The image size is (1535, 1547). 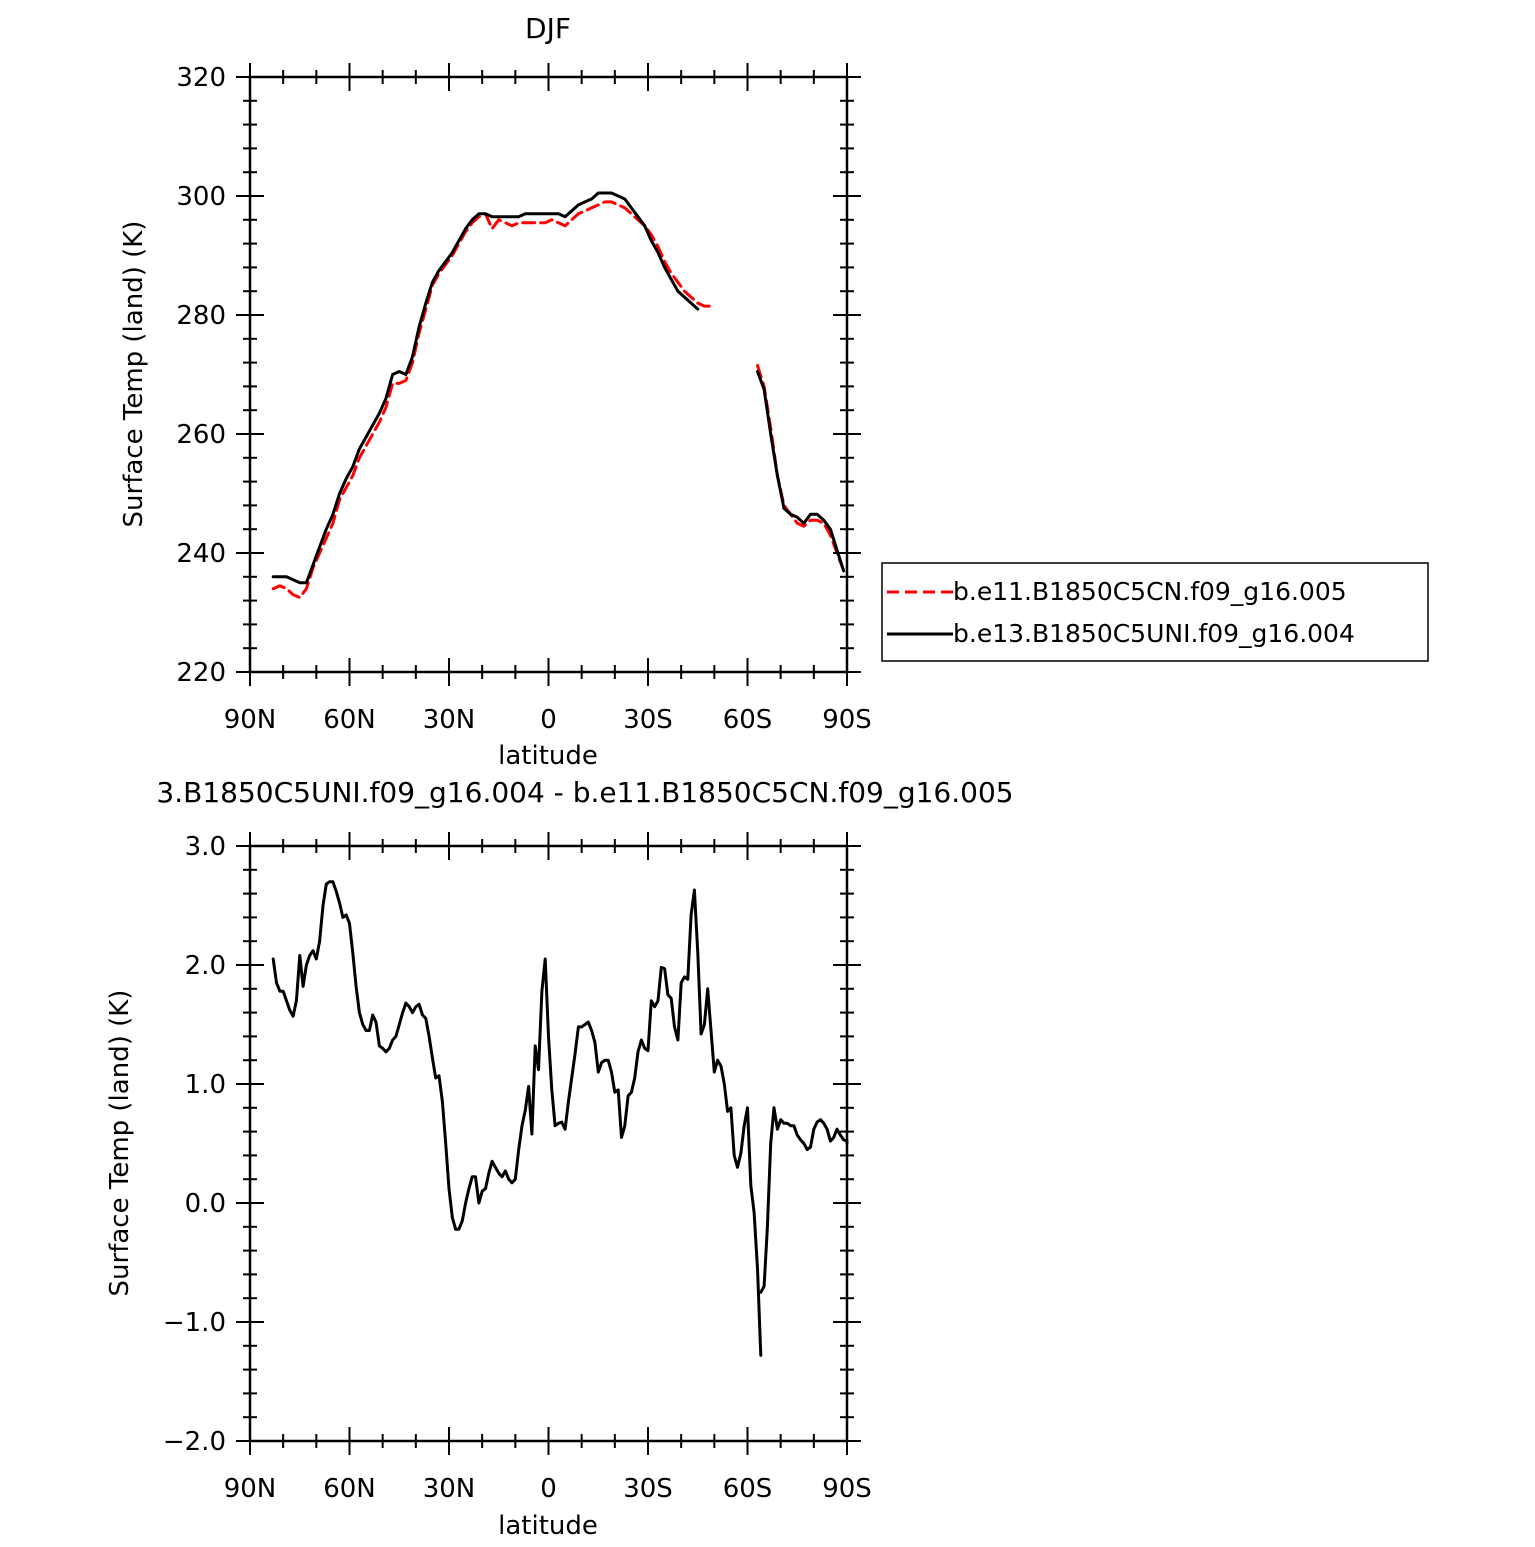 What do you see at coordinates (194, 1323) in the screenshot?
I see `bottom-y-tick-label: −1.0` at bounding box center [194, 1323].